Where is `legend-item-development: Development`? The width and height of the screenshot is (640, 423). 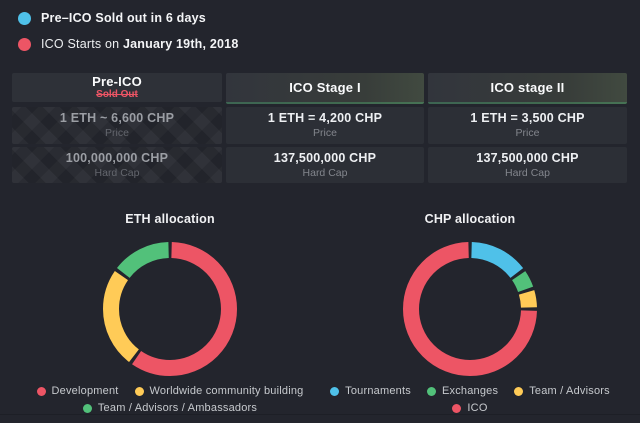
legend-item-development: Development is located at coordinates (77, 391).